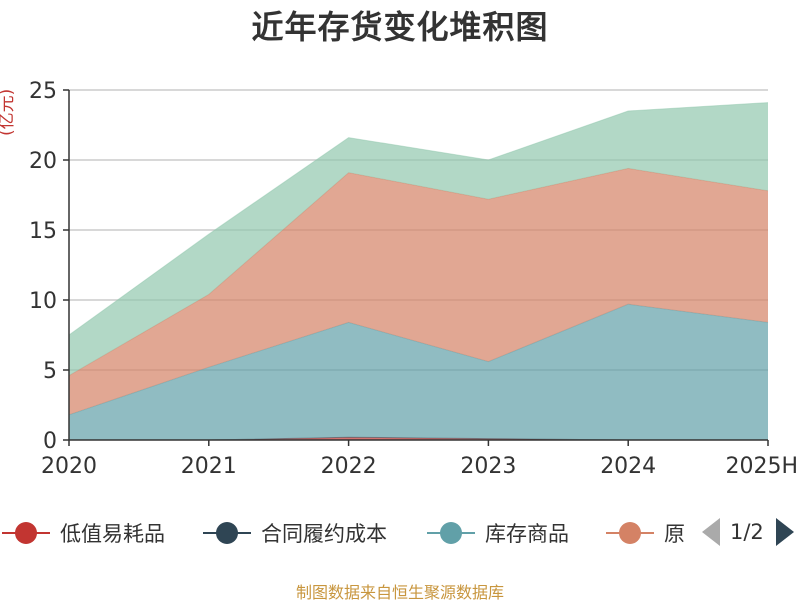 The width and height of the screenshot is (800, 603). Describe the element at coordinates (711, 532) in the screenshot. I see `legend-prev-page-icon` at that location.